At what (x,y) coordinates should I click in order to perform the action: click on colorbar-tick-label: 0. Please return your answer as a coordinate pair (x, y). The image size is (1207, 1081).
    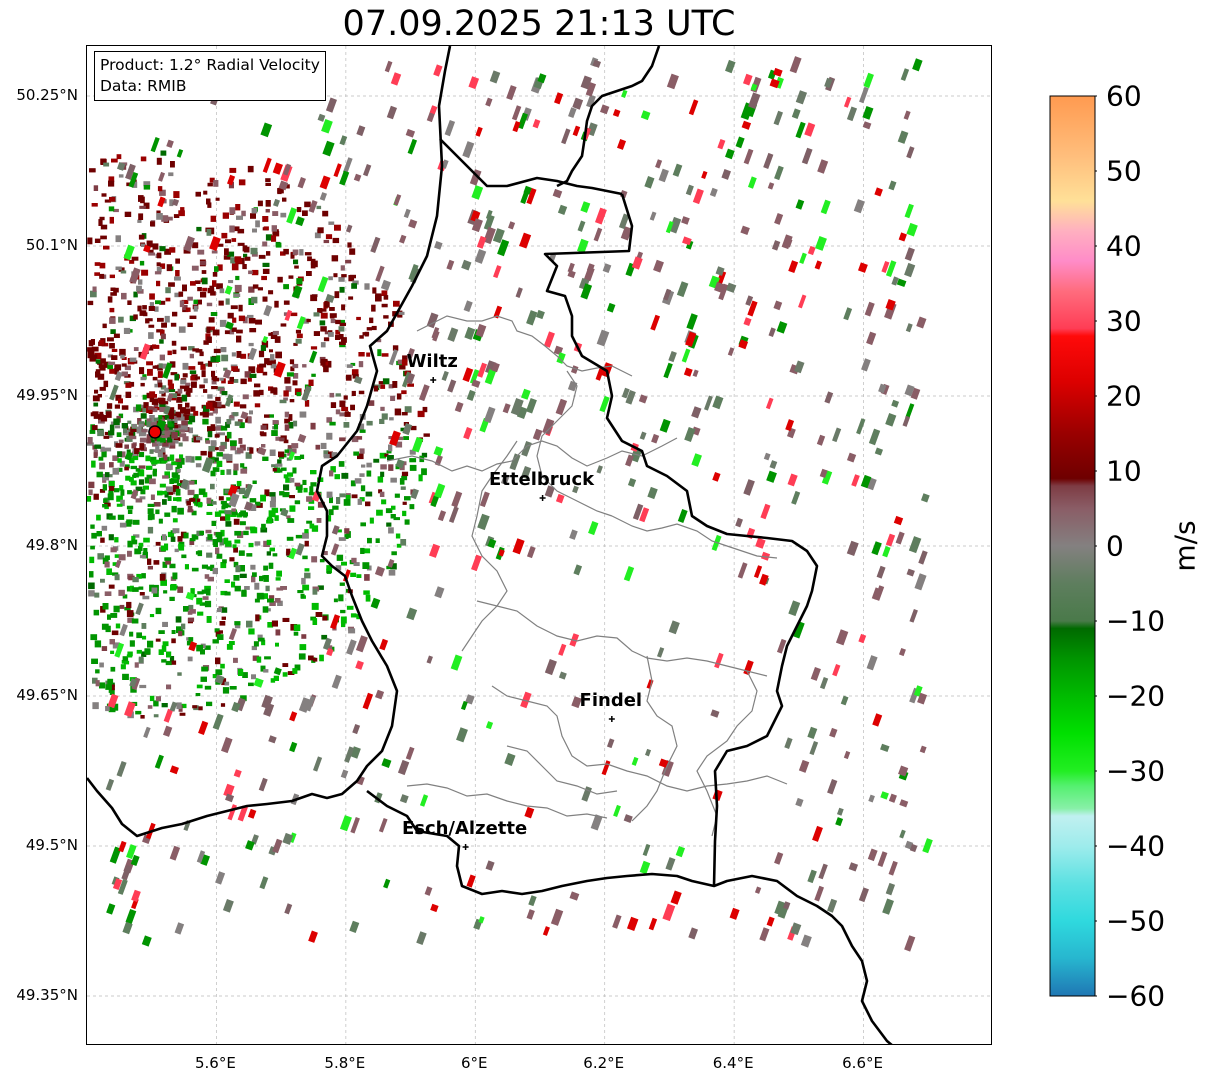
    Looking at the image, I should click on (1115, 546).